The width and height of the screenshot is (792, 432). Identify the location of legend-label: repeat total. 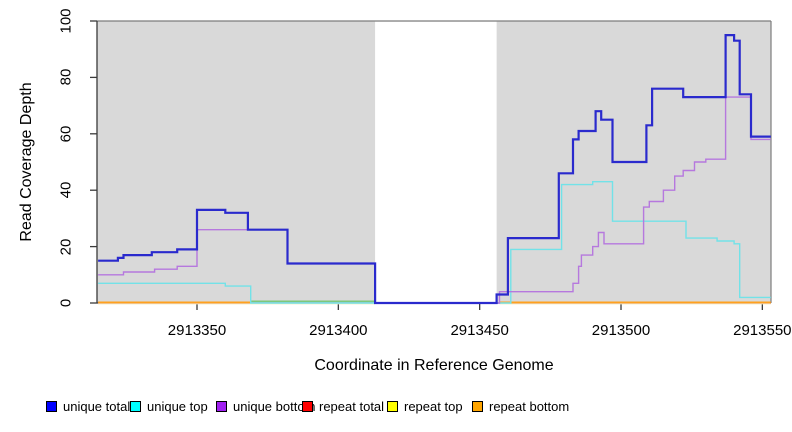
(352, 406).